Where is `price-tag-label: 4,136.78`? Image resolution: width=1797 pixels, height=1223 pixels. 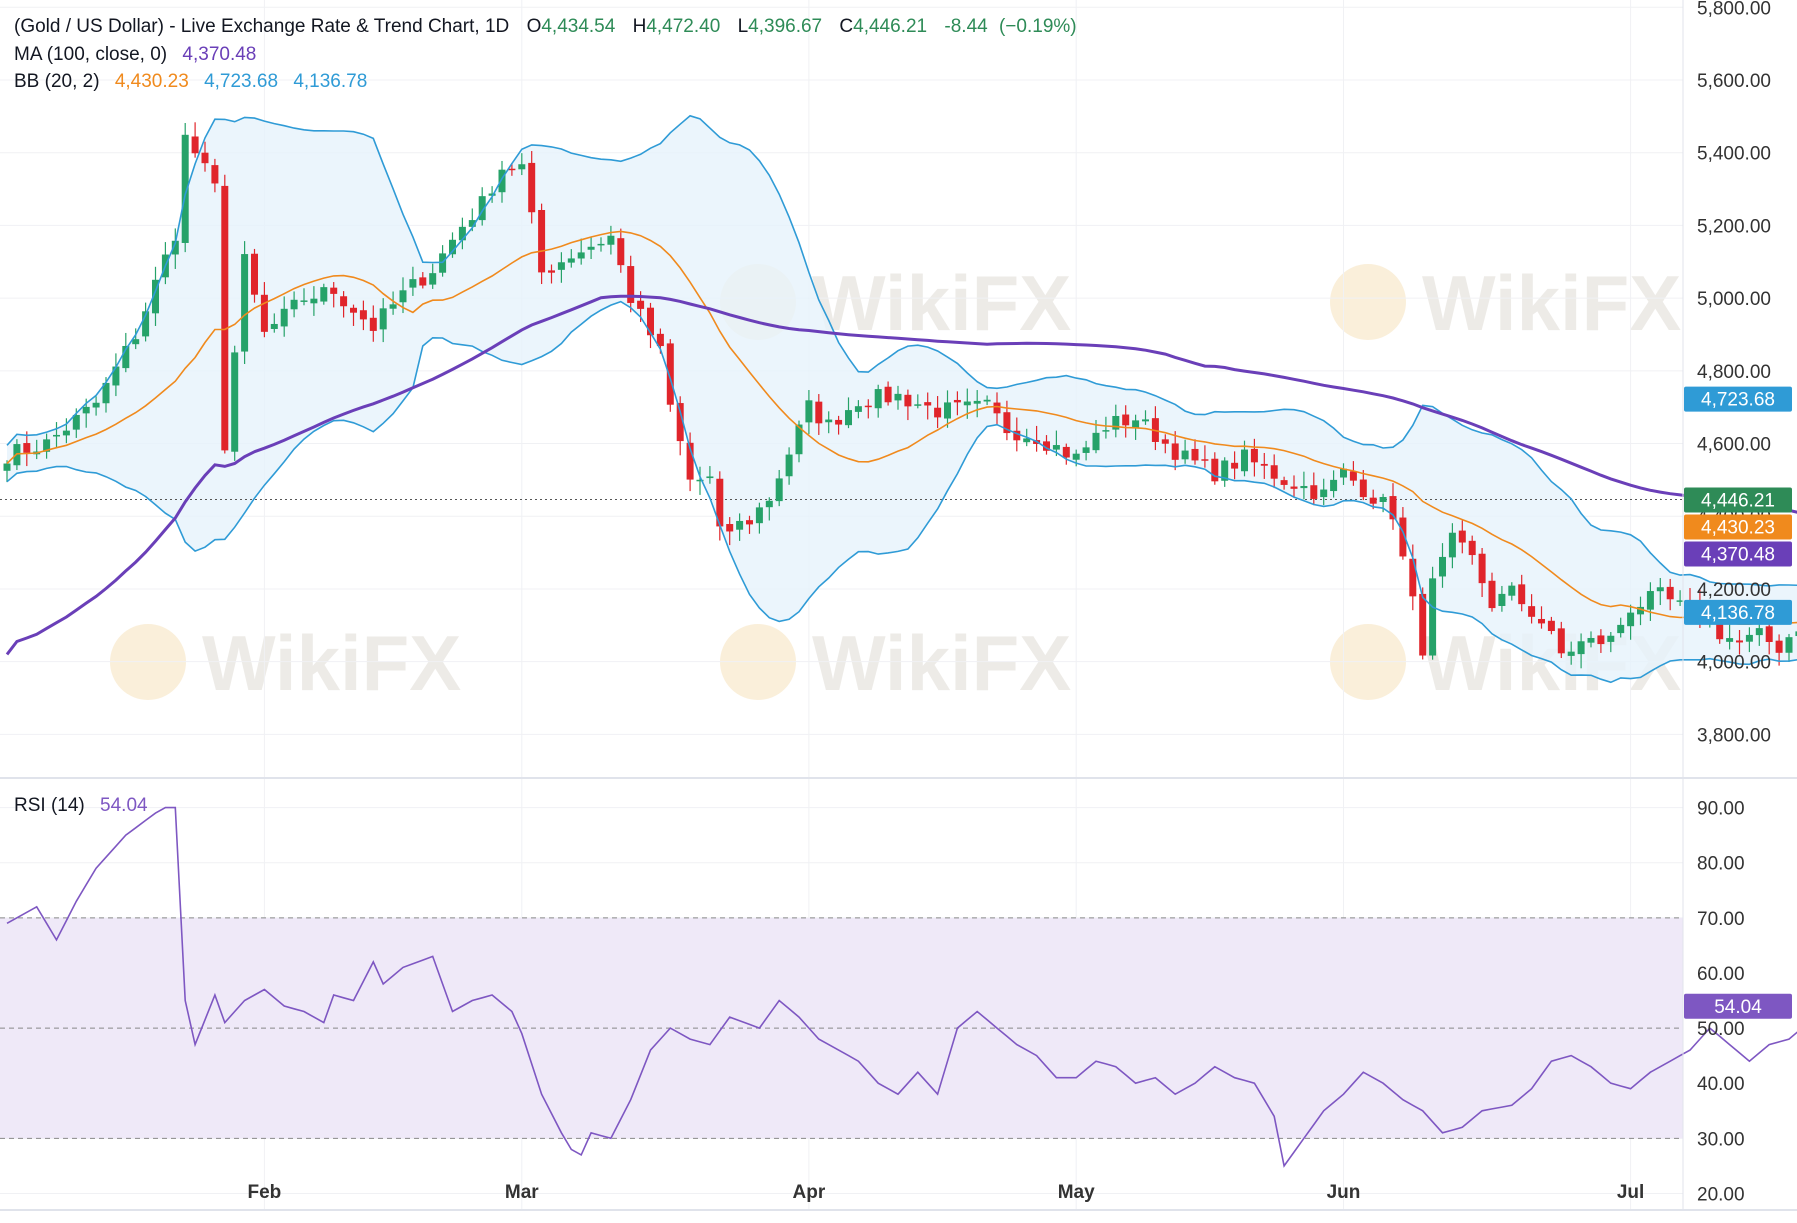
price-tag-label: 4,136.78 is located at coordinates (1738, 613).